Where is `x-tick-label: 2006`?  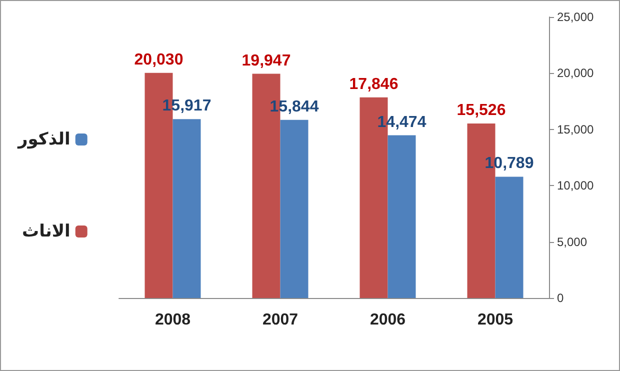
x-tick-label: 2006 is located at coordinates (388, 320).